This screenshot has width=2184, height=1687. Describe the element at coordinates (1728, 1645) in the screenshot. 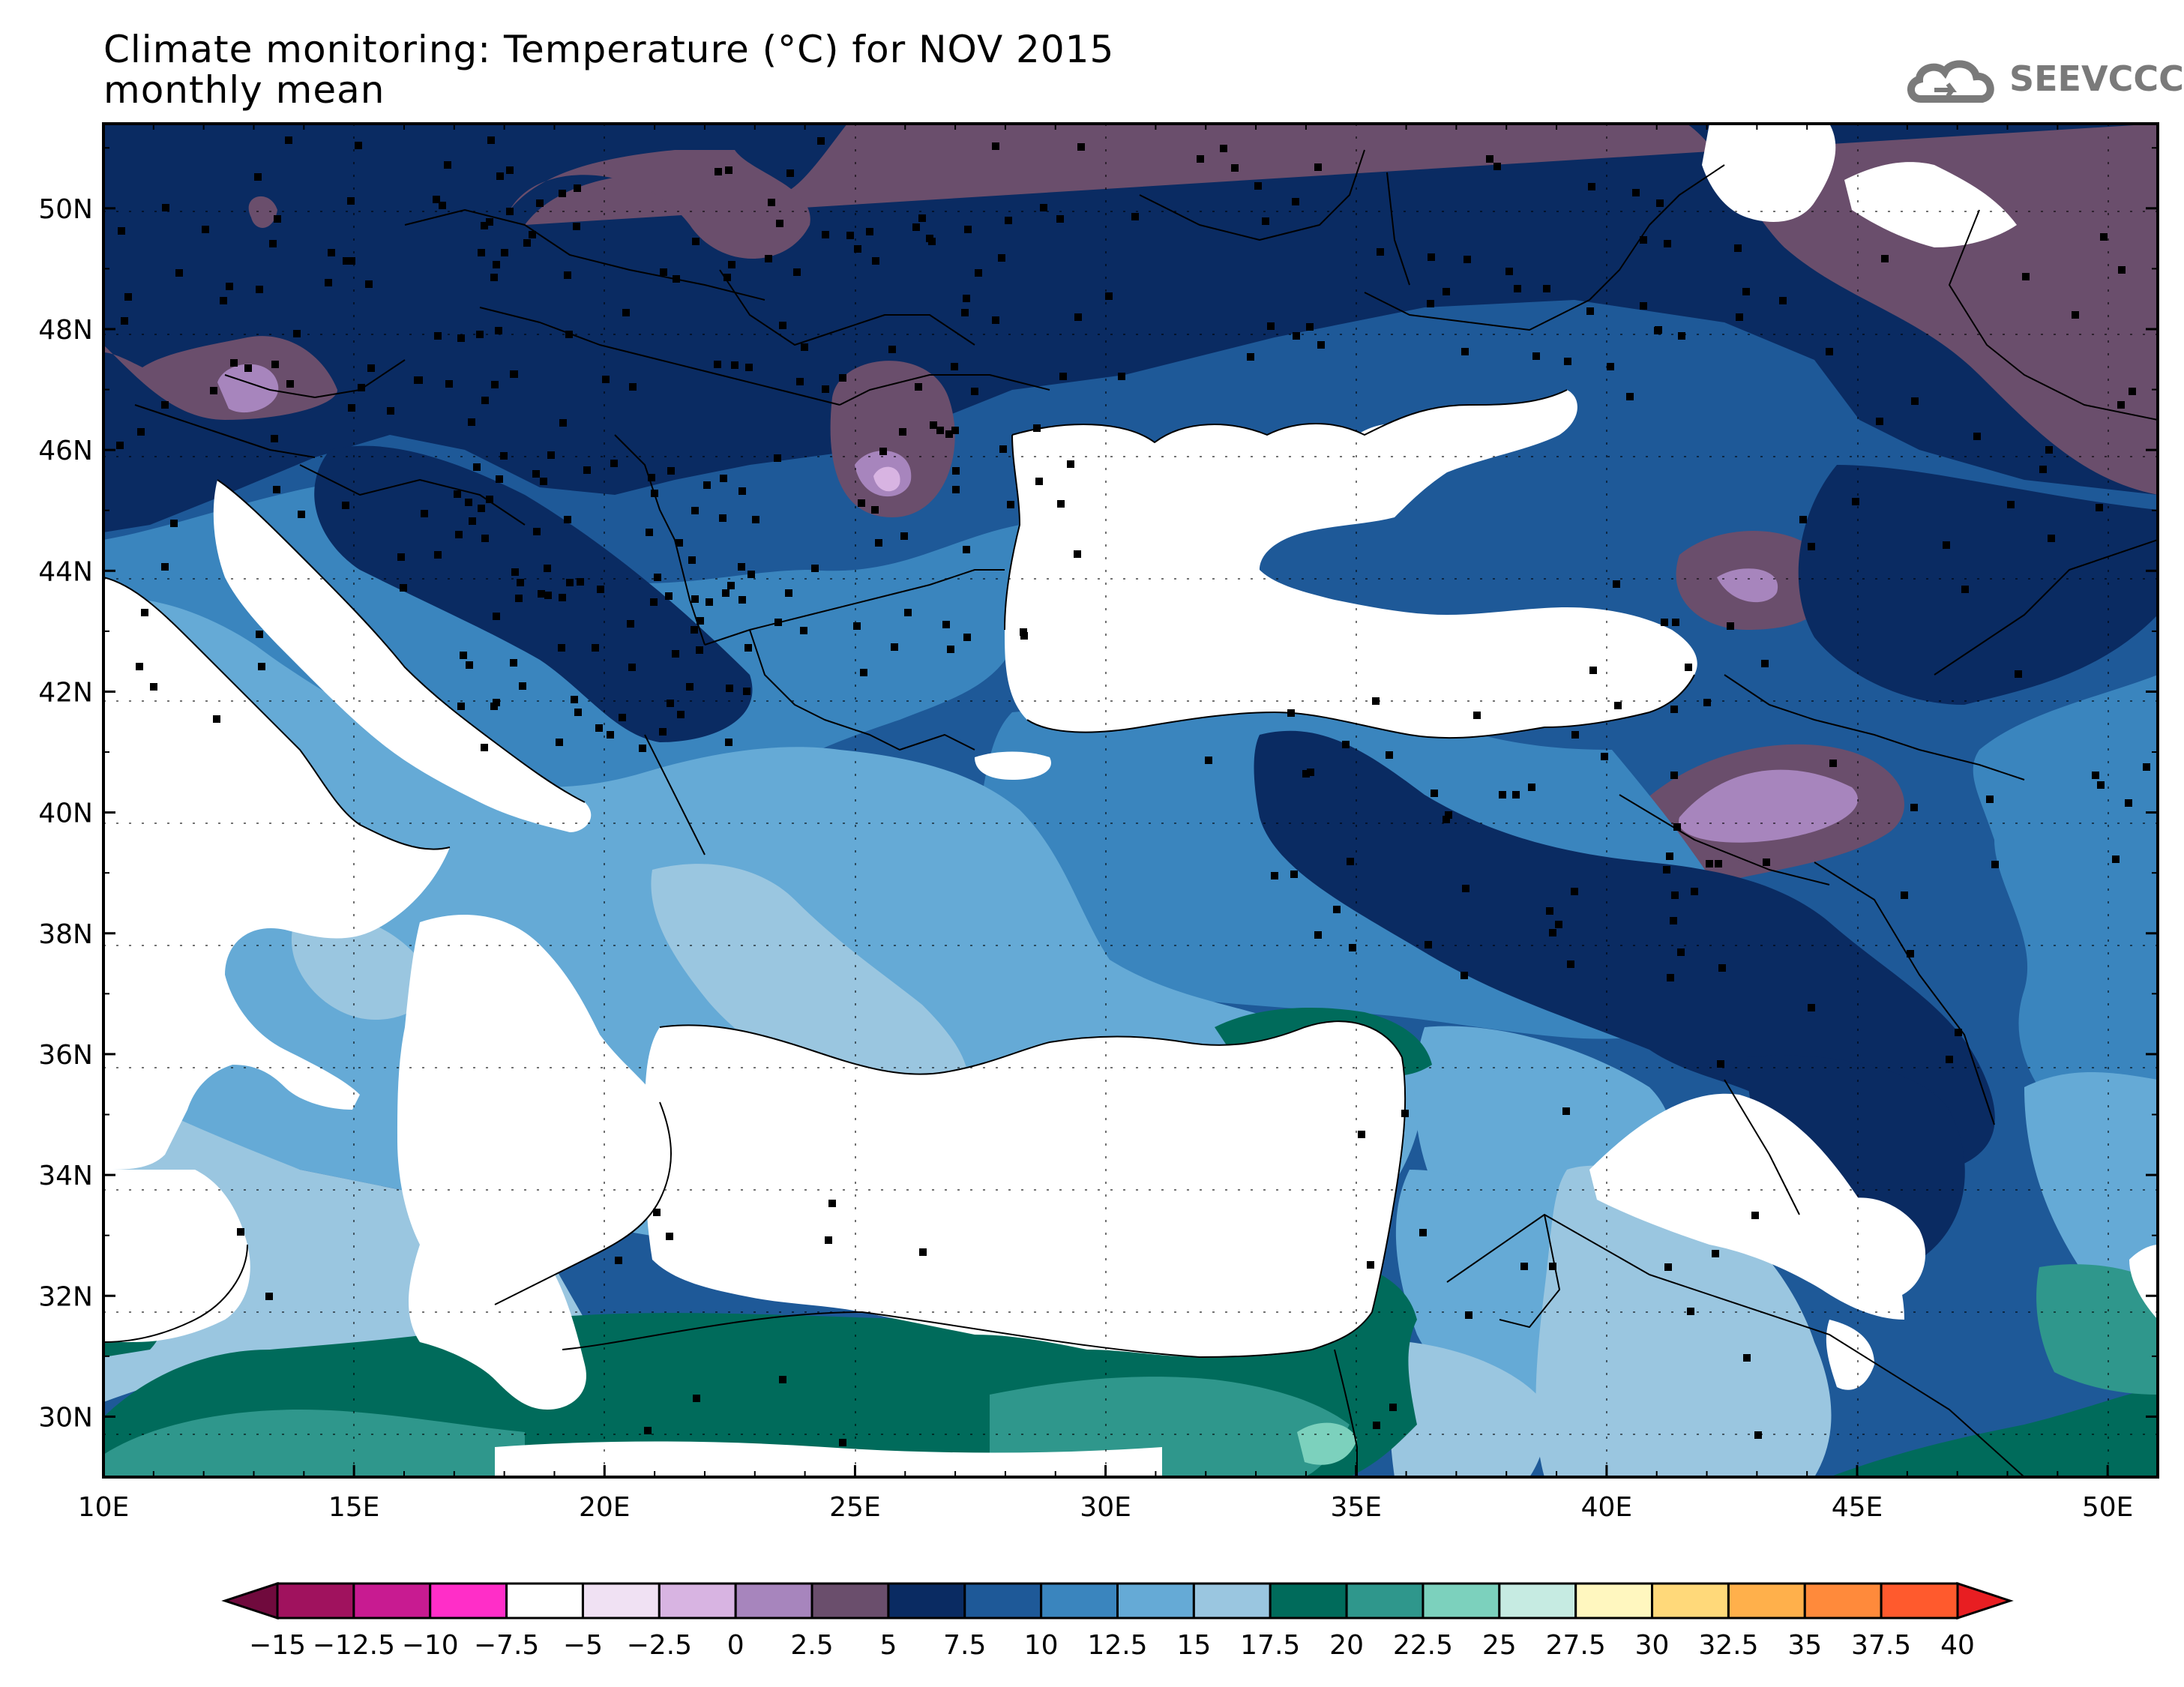

I see `colorbar-label: 32.5` at that location.